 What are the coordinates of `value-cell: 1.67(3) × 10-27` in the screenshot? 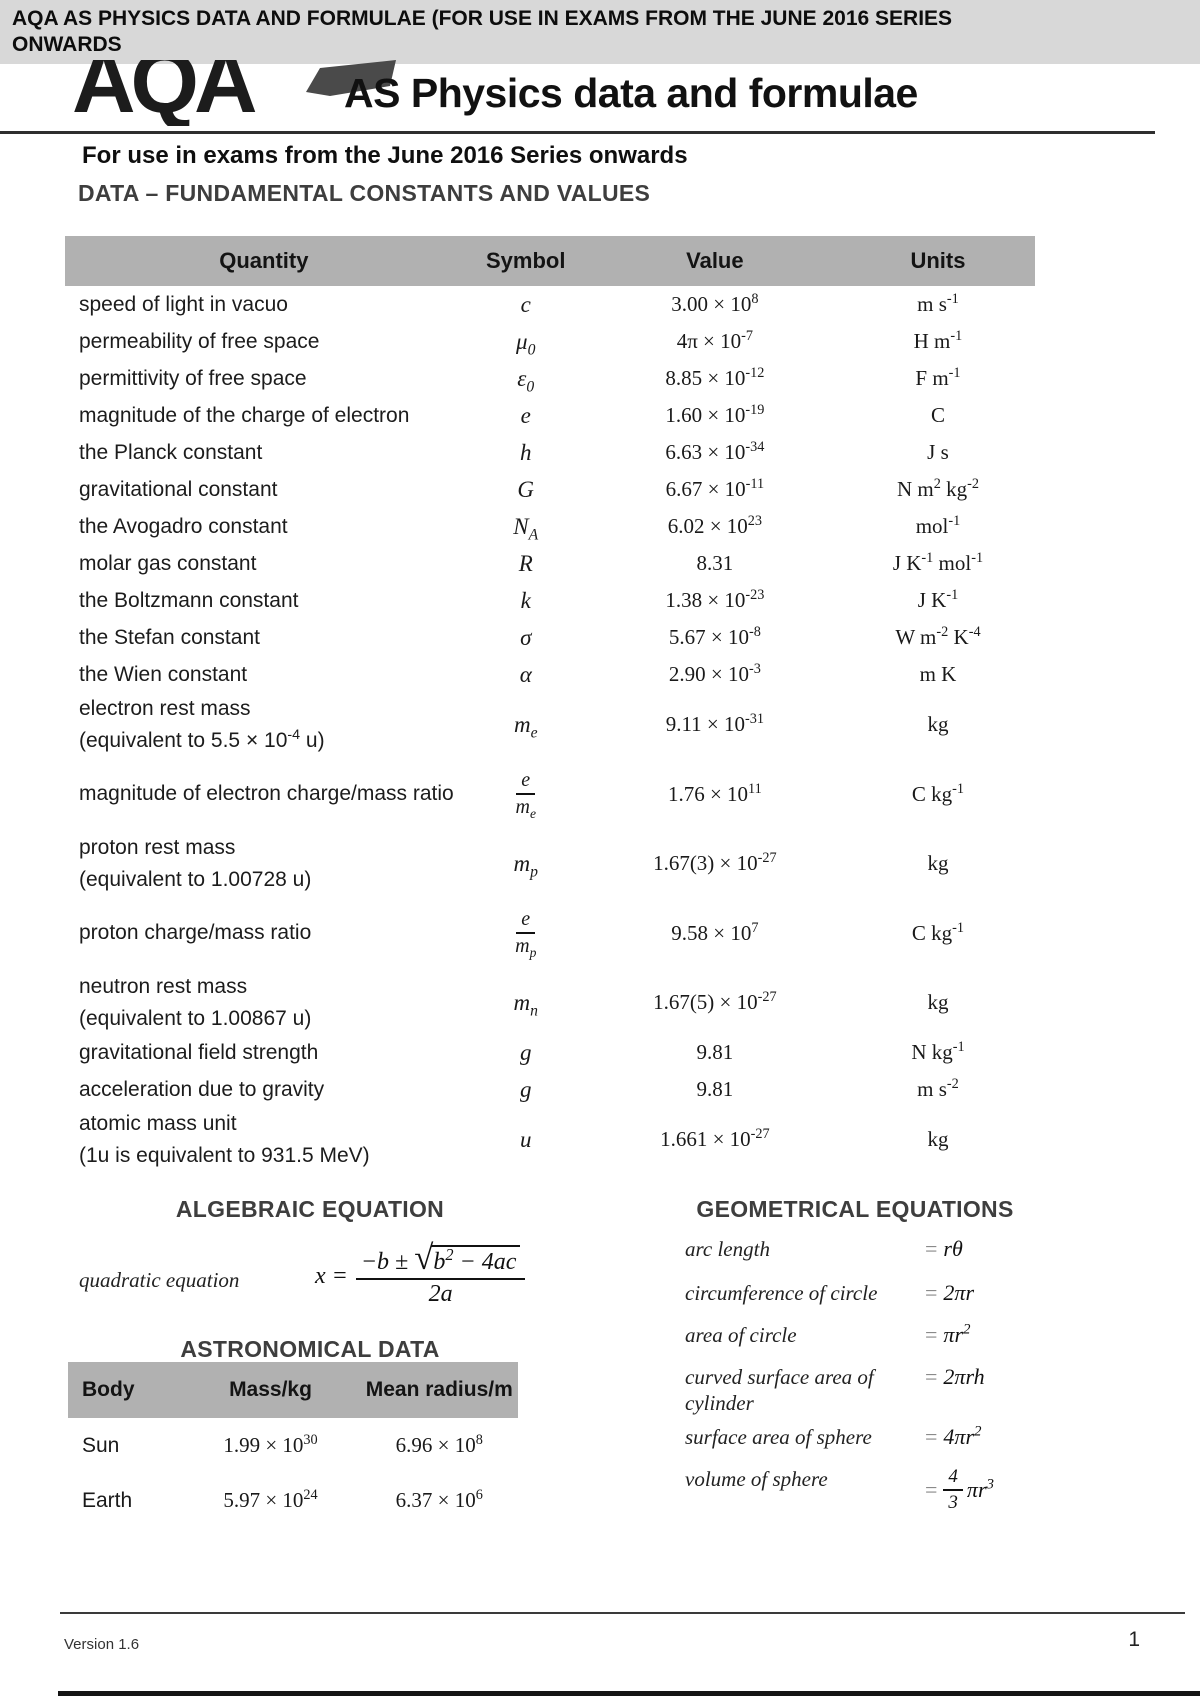 It's located at (715, 862).